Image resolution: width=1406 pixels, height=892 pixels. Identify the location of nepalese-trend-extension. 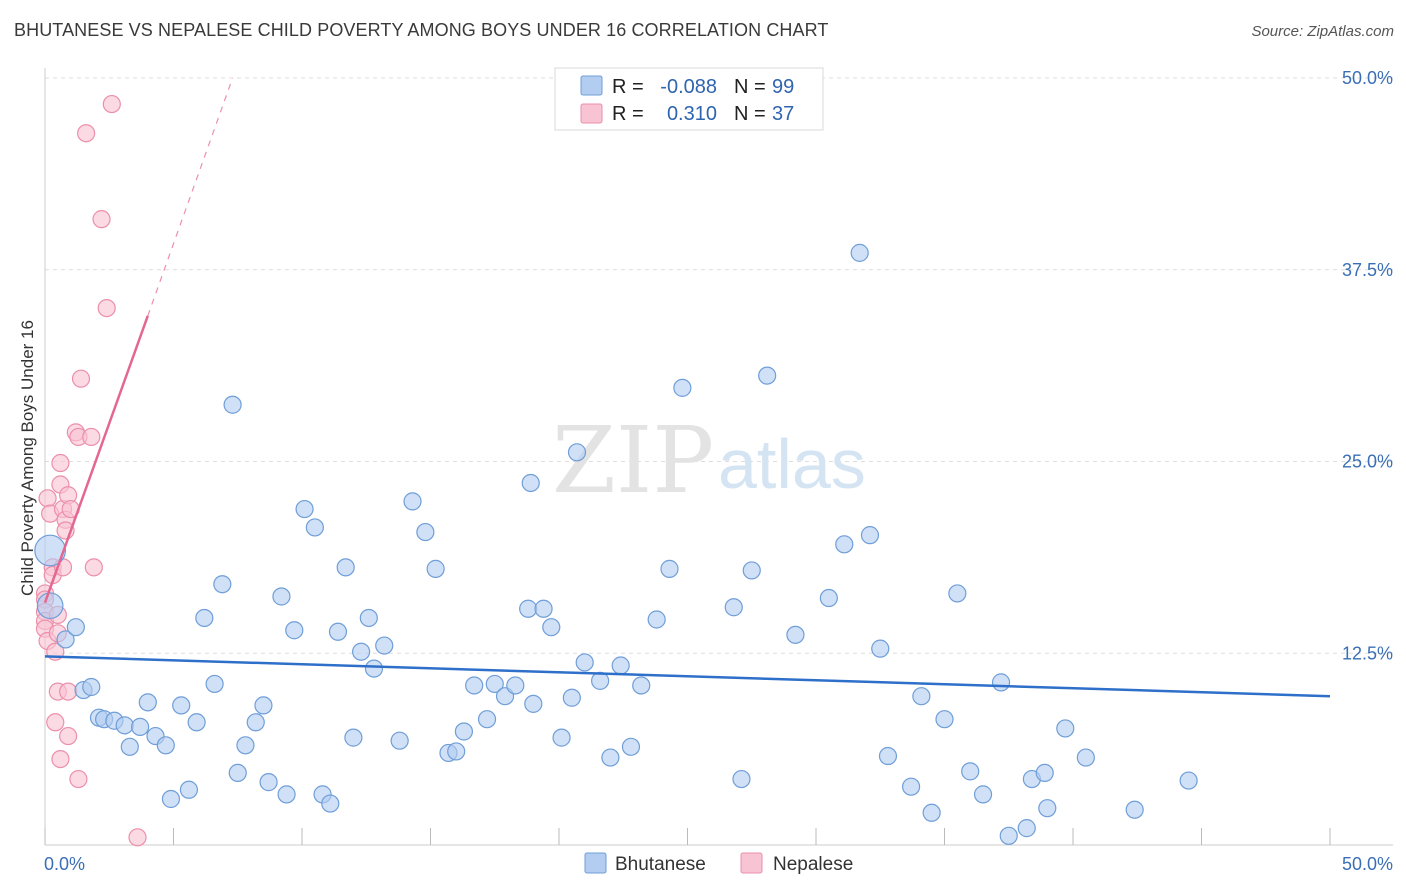
(190, 196).